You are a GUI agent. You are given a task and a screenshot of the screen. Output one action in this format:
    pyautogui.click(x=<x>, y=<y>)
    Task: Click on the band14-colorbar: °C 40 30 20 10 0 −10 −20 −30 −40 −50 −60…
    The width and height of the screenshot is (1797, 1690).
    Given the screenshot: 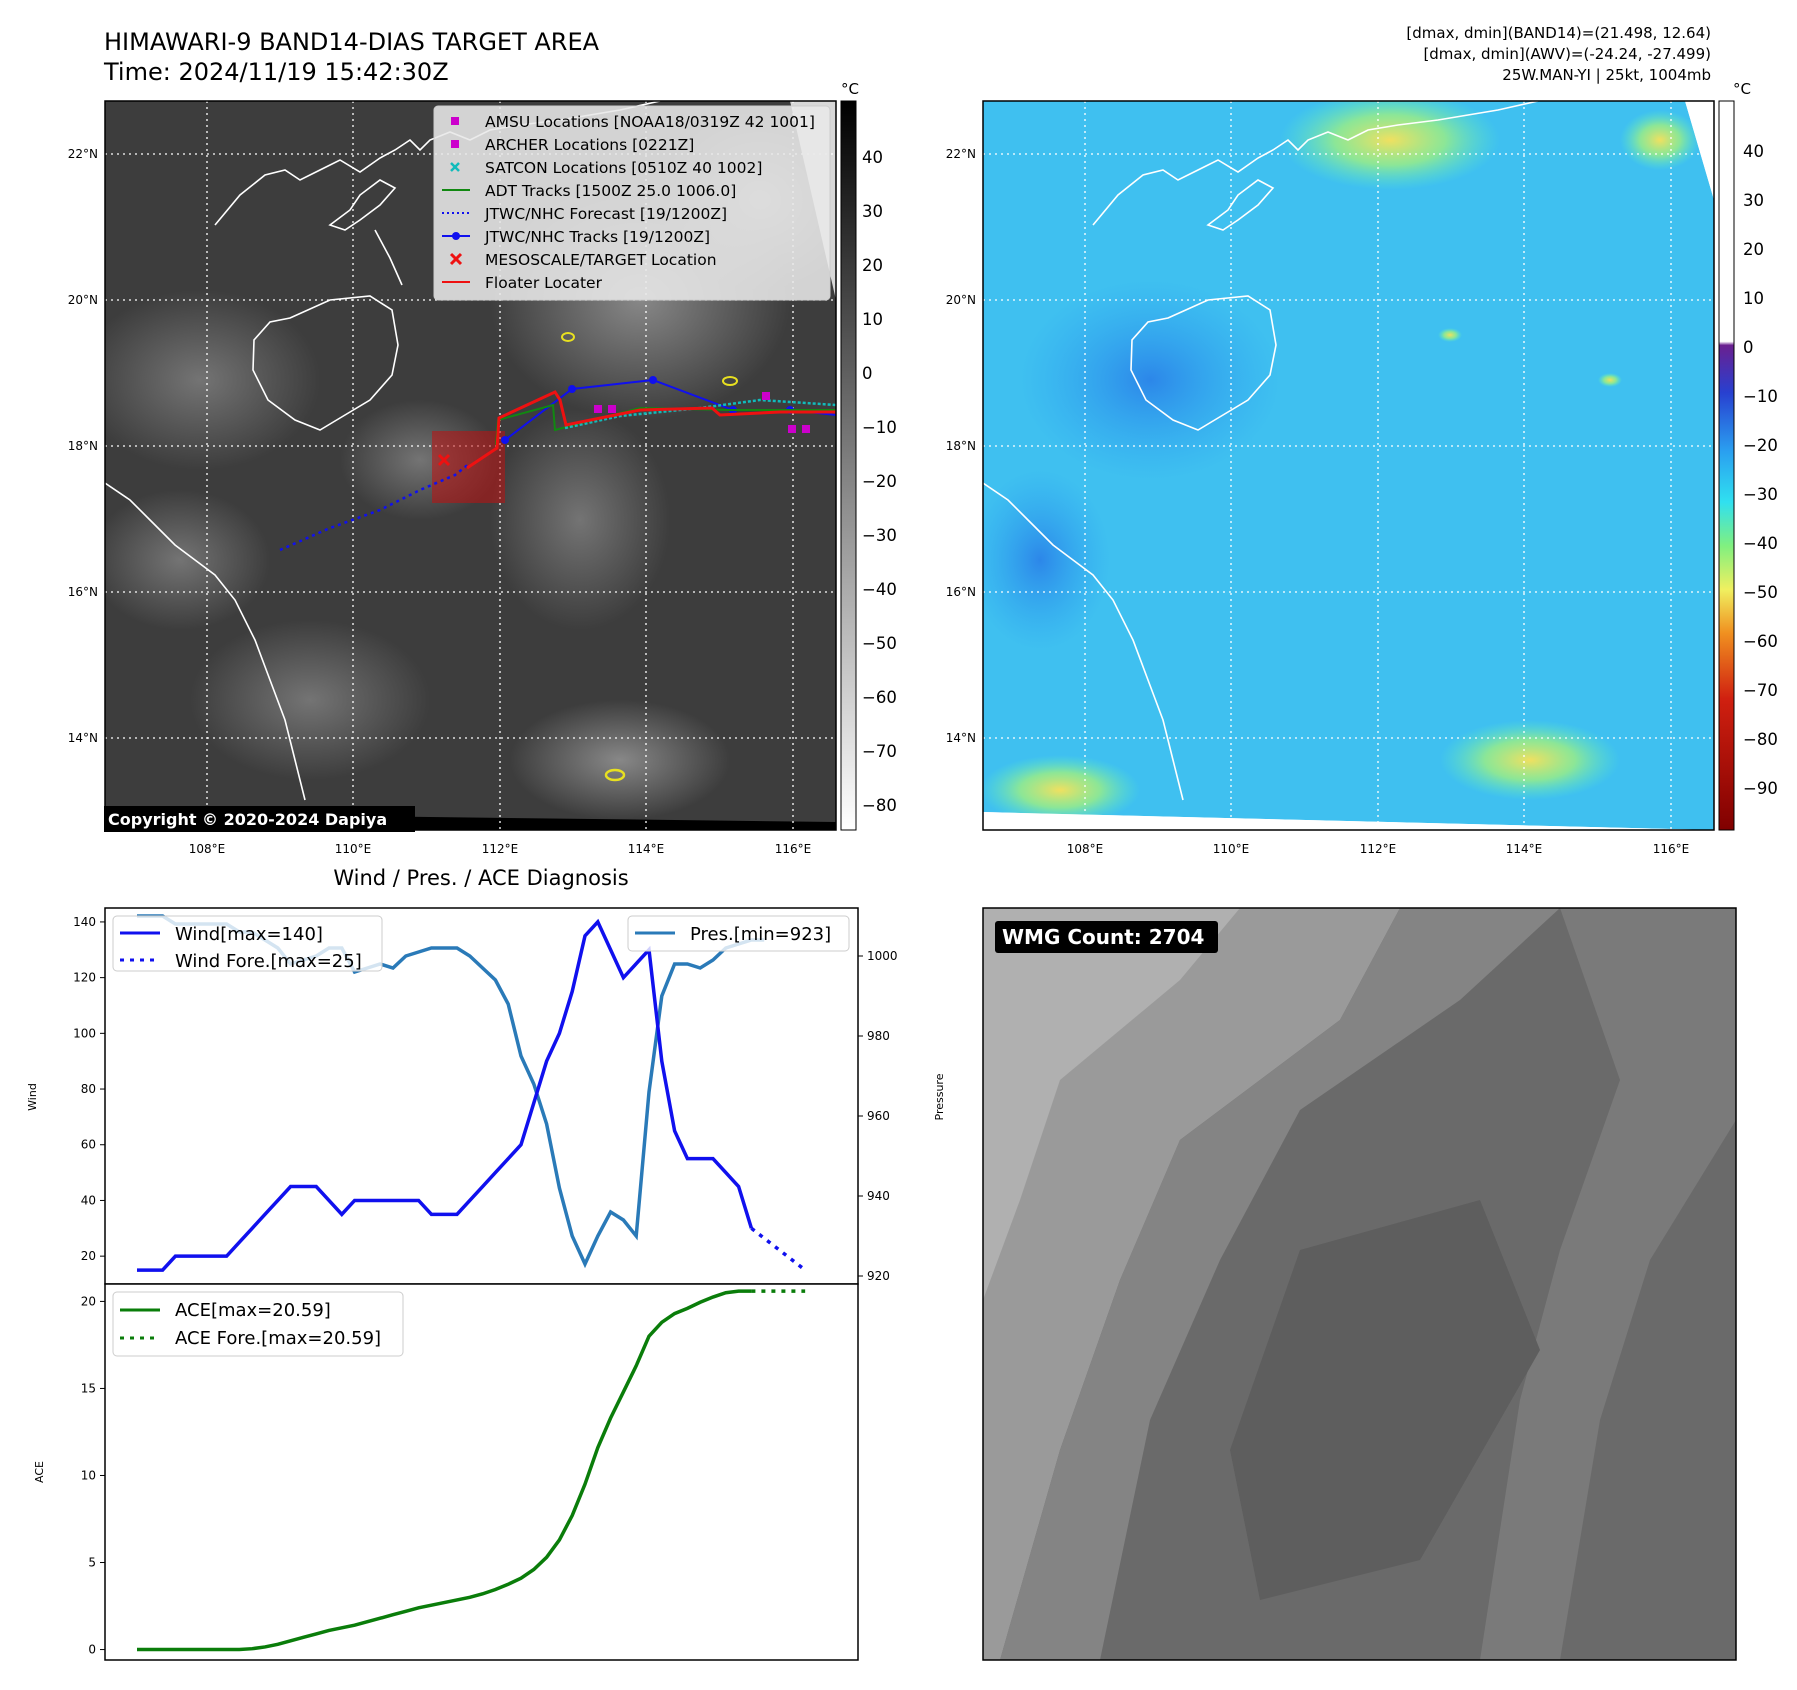 What is the action you would take?
    pyautogui.click(x=868, y=455)
    